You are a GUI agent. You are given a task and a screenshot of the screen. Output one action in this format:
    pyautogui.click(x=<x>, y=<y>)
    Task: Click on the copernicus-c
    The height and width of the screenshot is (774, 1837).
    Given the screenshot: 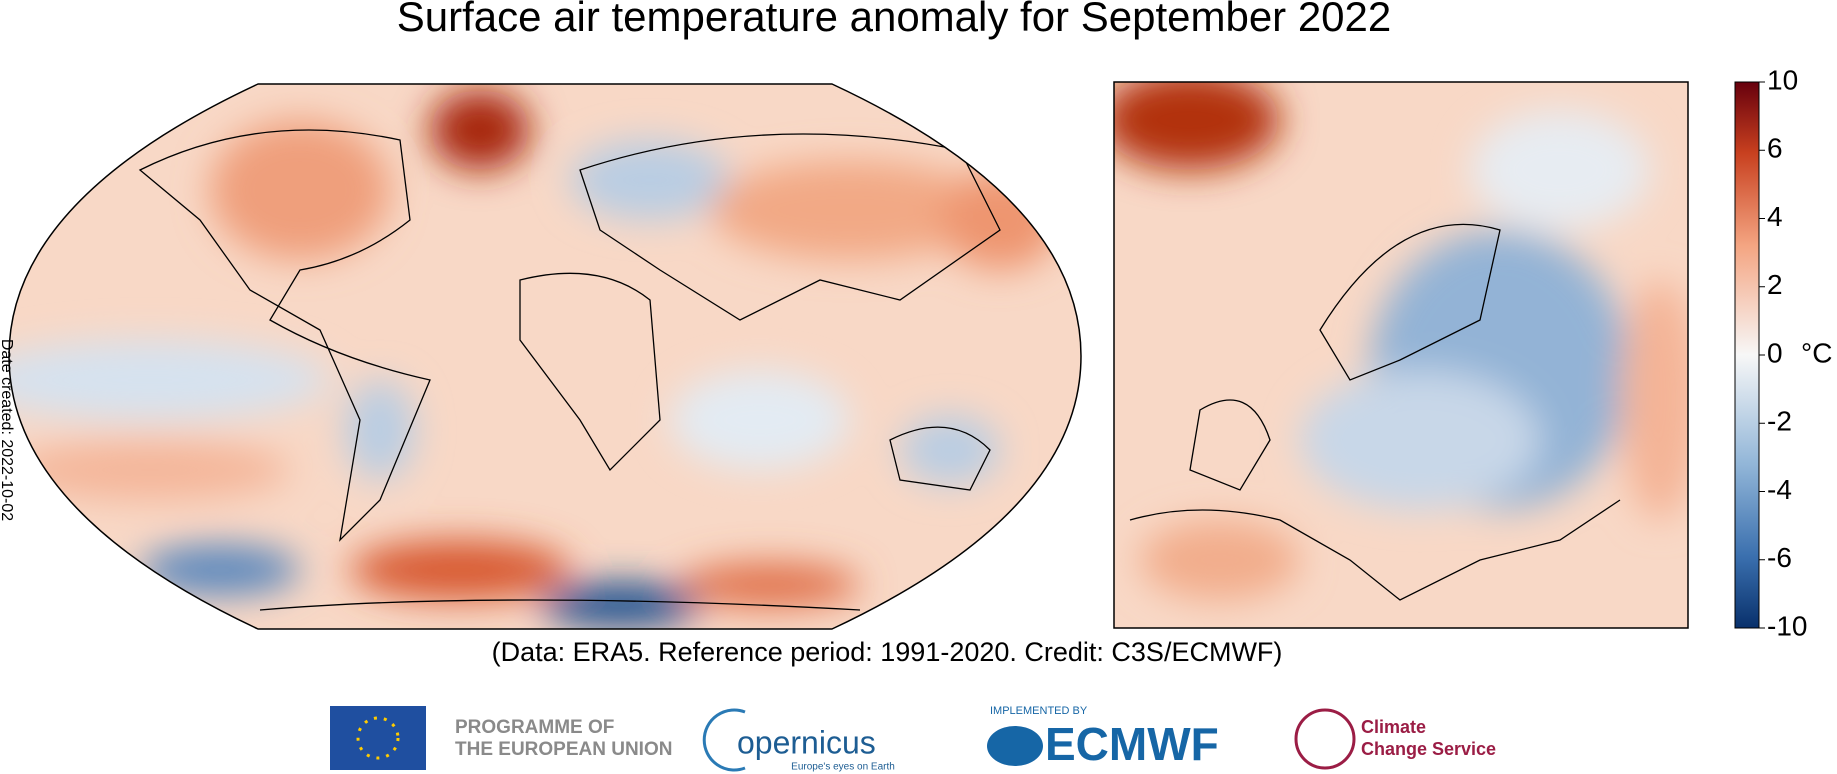 What is the action you would take?
    pyautogui.click(x=724, y=740)
    